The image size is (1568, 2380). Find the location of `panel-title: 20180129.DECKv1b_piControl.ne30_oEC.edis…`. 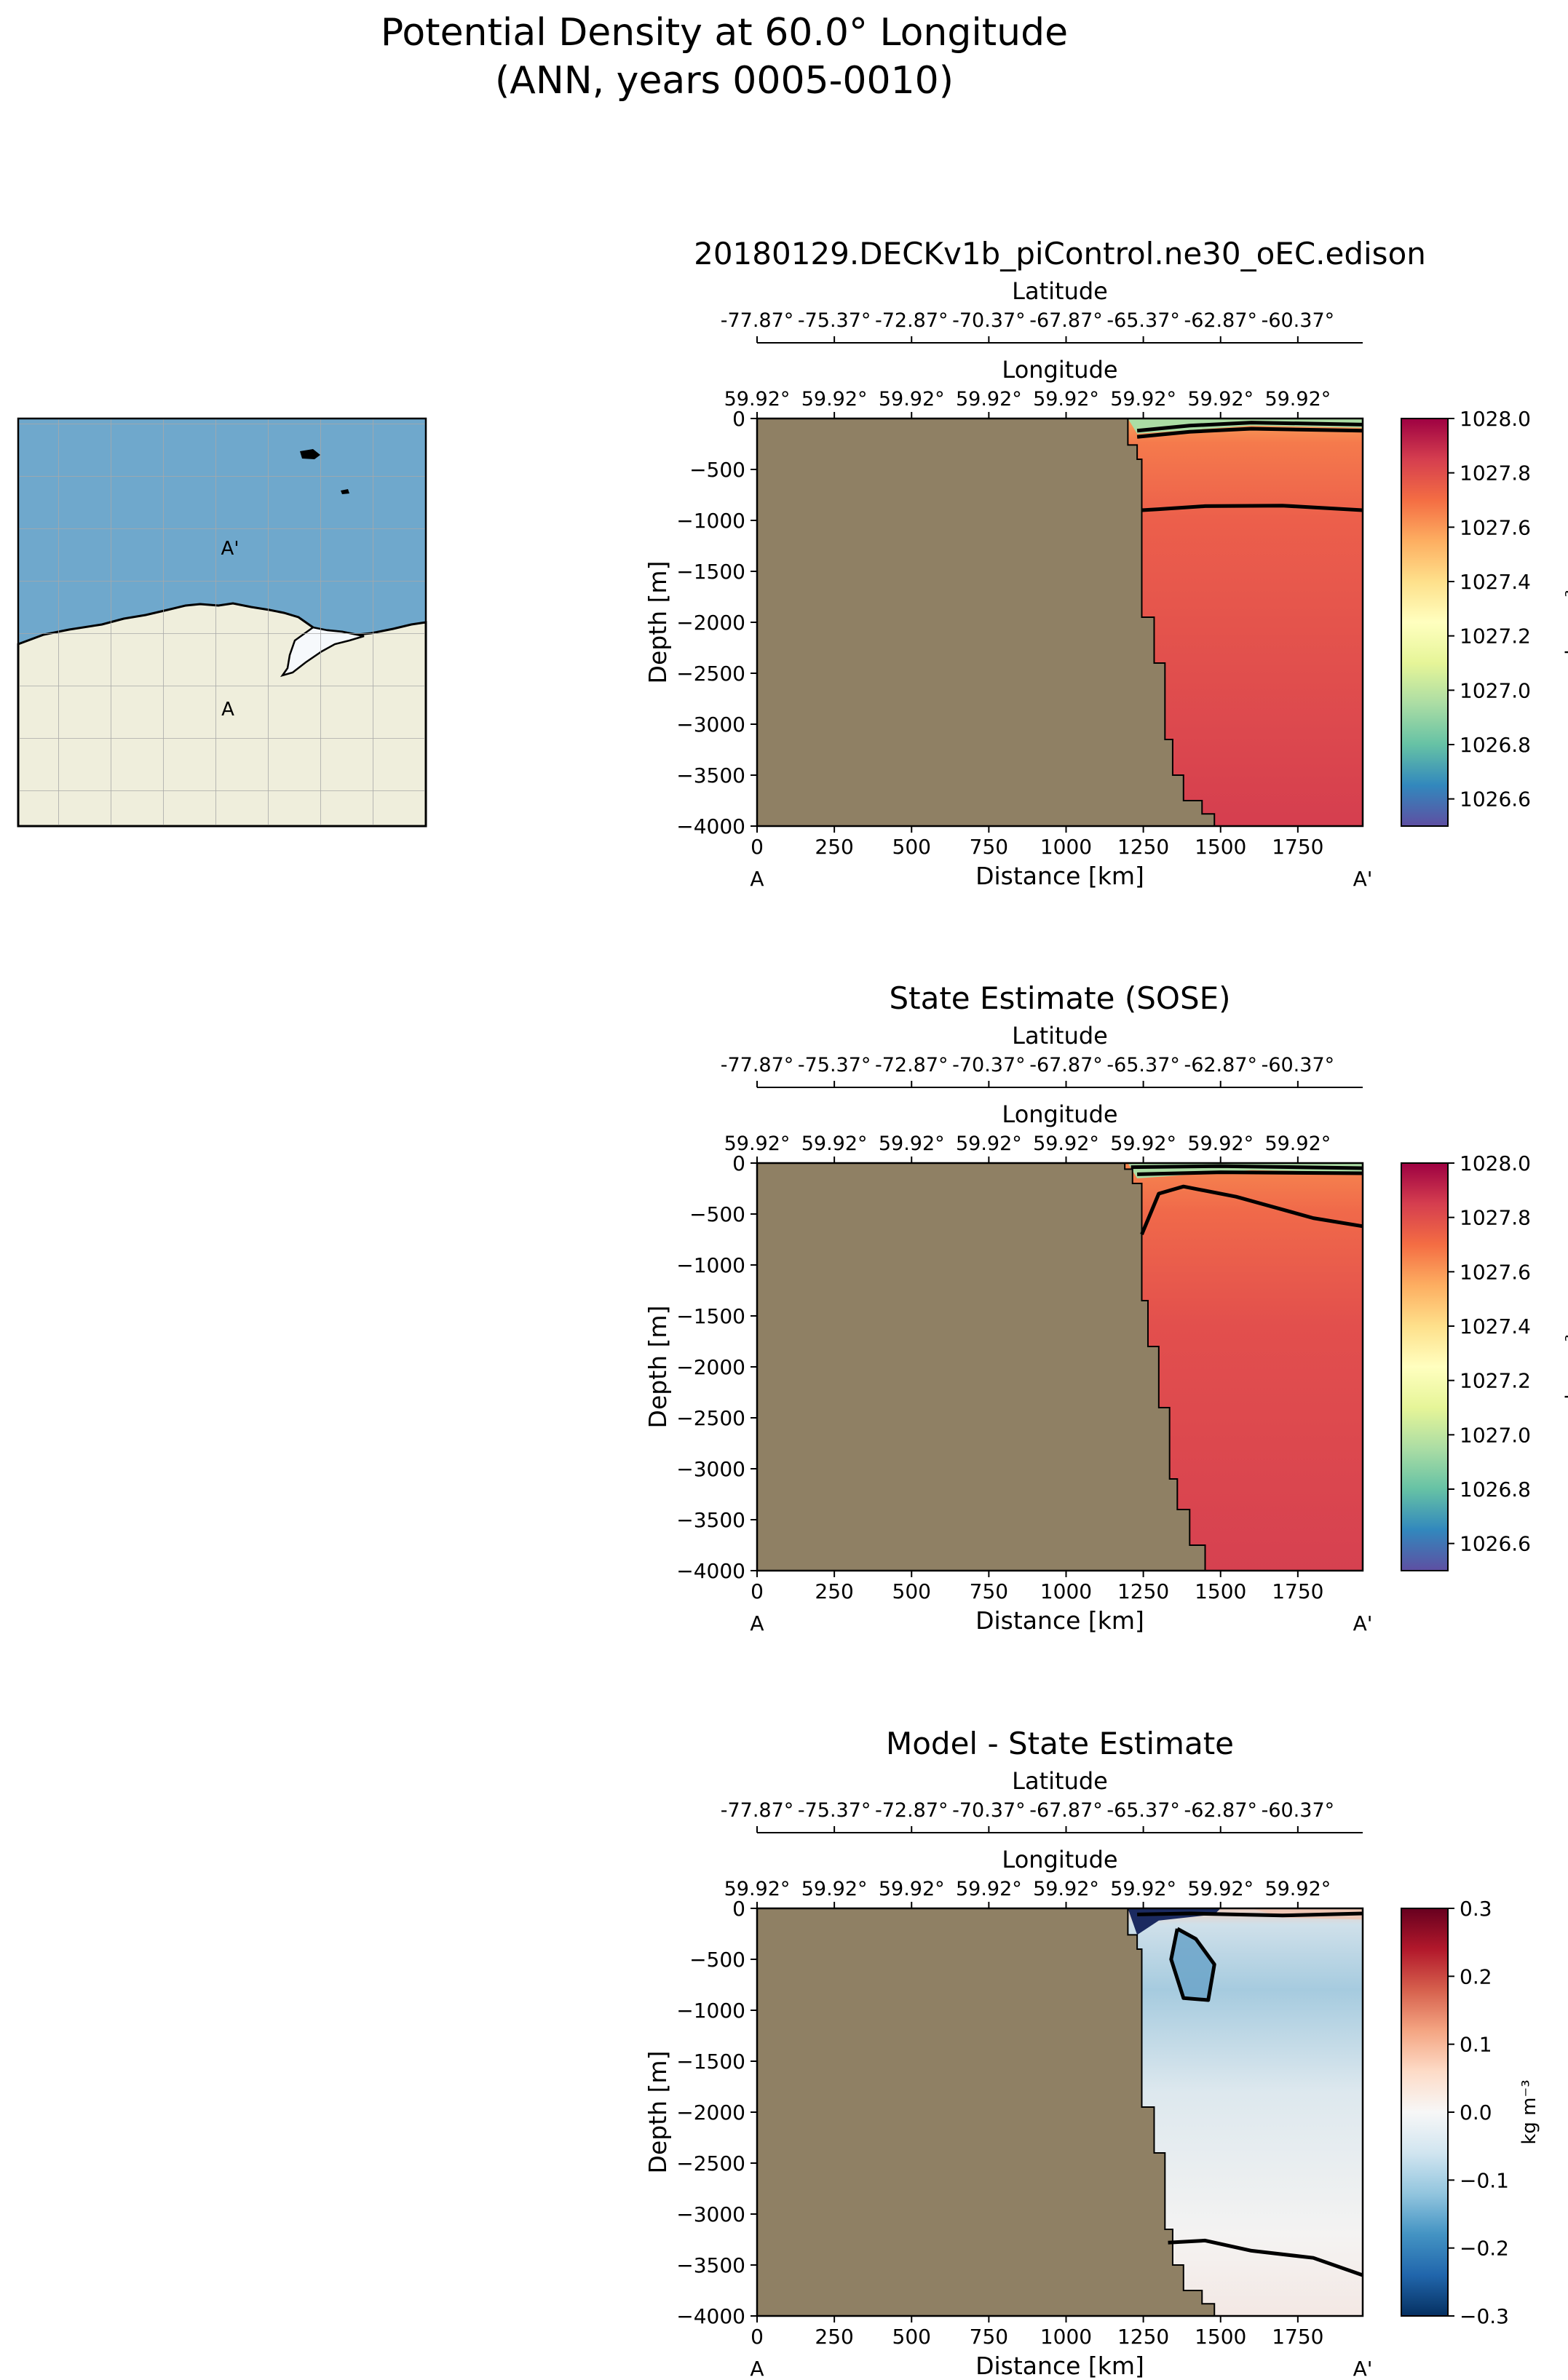

panel-title: 20180129.DECKv1b_piControl.ne30_oEC.edis… is located at coordinates (1060, 254).